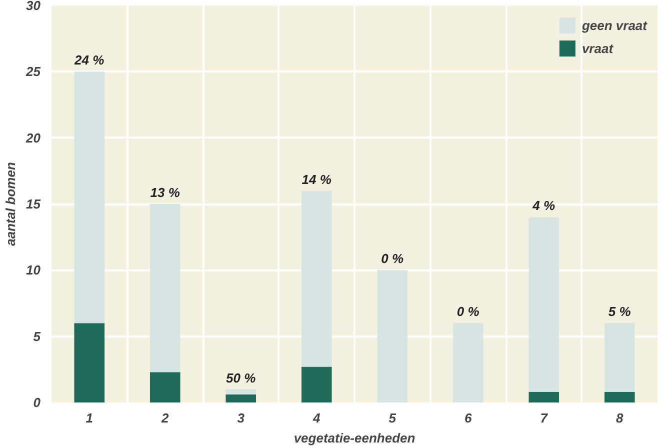 Image resolution: width=662 pixels, height=448 pixels. Describe the element at coordinates (614, 25) in the screenshot. I see `legend-label: geen vraat` at that location.